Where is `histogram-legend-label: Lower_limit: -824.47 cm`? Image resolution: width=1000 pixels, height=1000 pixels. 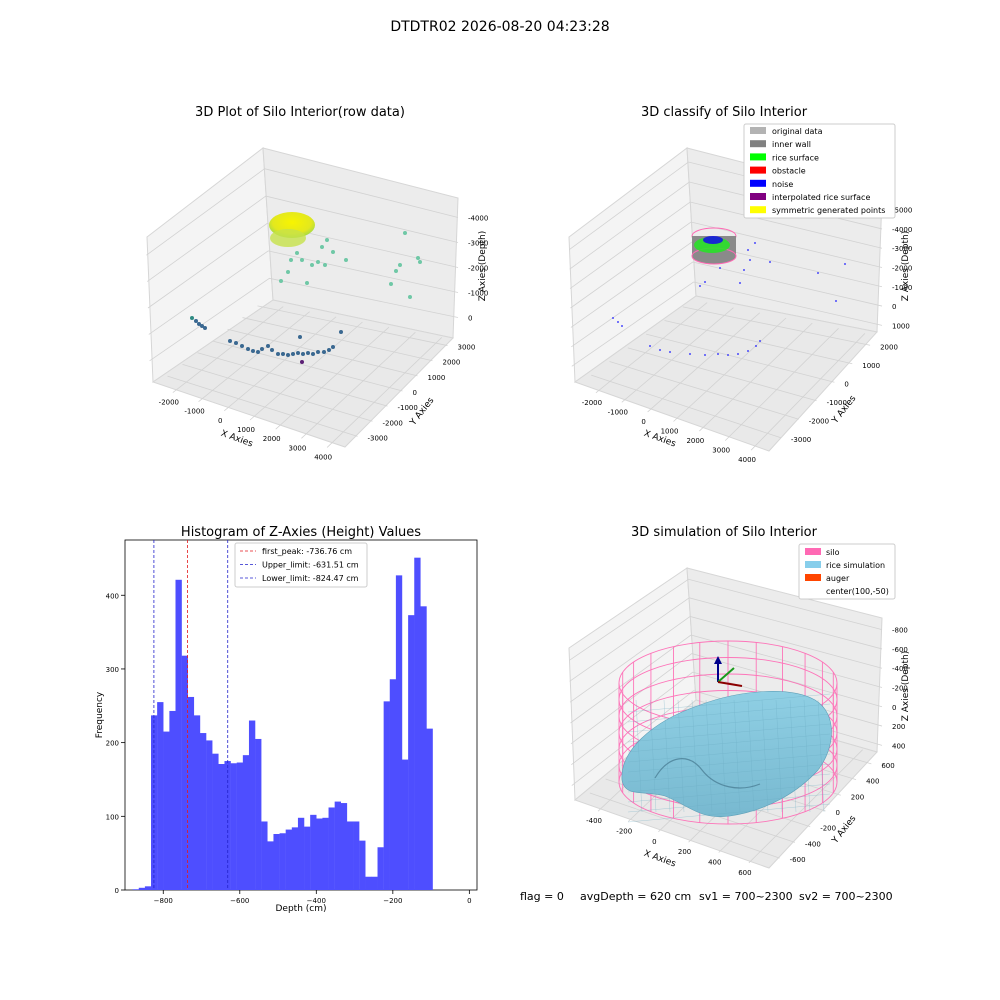 histogram-legend-label: Lower_limit: -824.47 cm is located at coordinates (310, 578).